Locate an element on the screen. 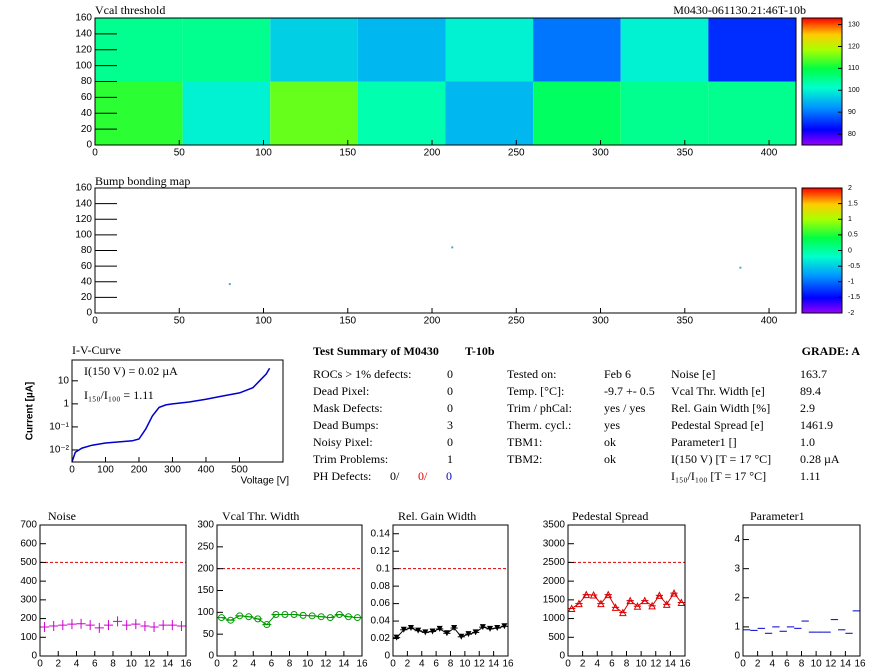 Image resolution: width=896 pixels, height=672 pixels. x-tick-label: 14 is located at coordinates (846, 664).